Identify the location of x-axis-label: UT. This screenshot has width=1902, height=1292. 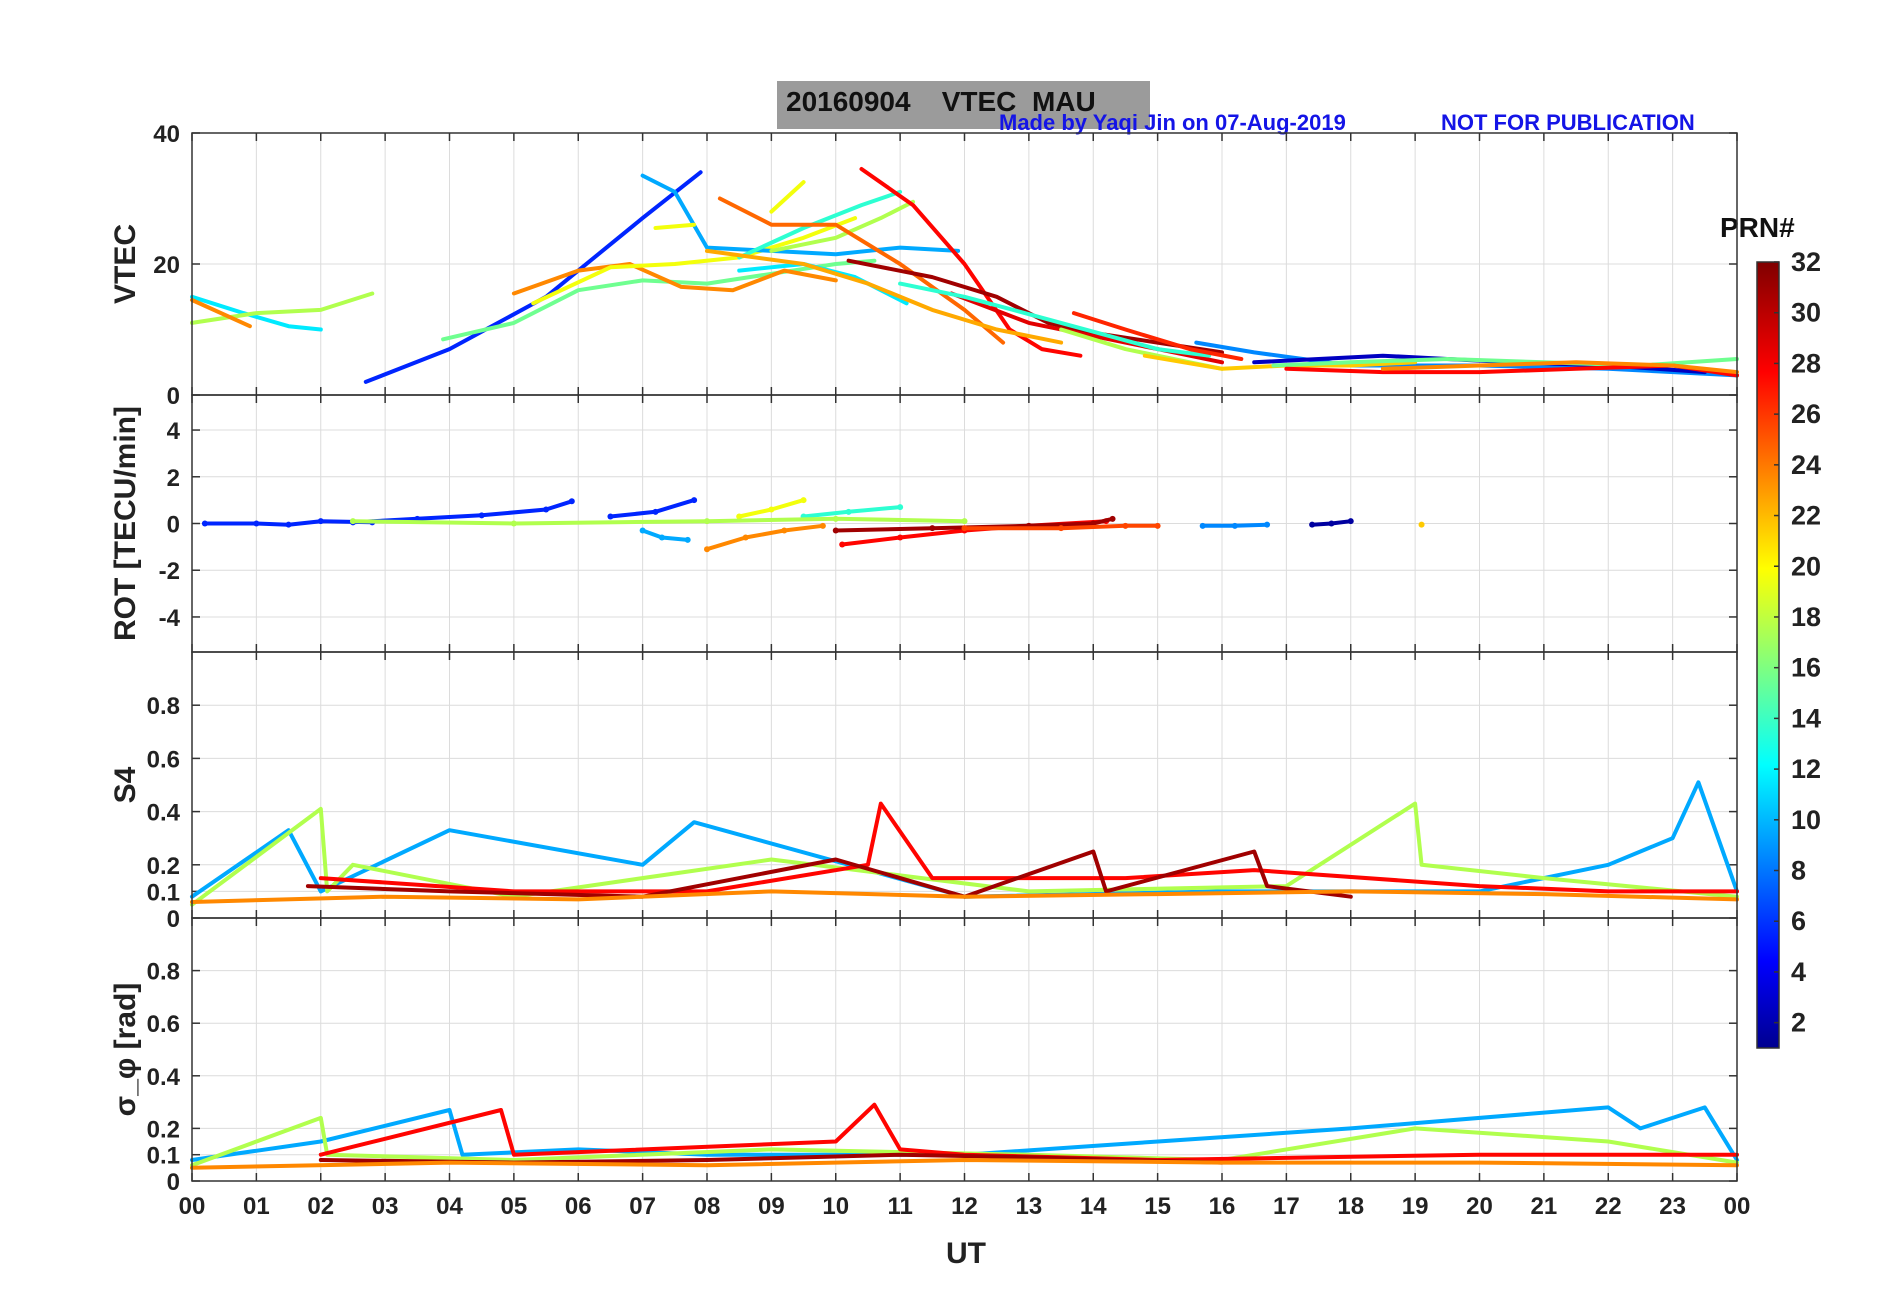
(966, 1253).